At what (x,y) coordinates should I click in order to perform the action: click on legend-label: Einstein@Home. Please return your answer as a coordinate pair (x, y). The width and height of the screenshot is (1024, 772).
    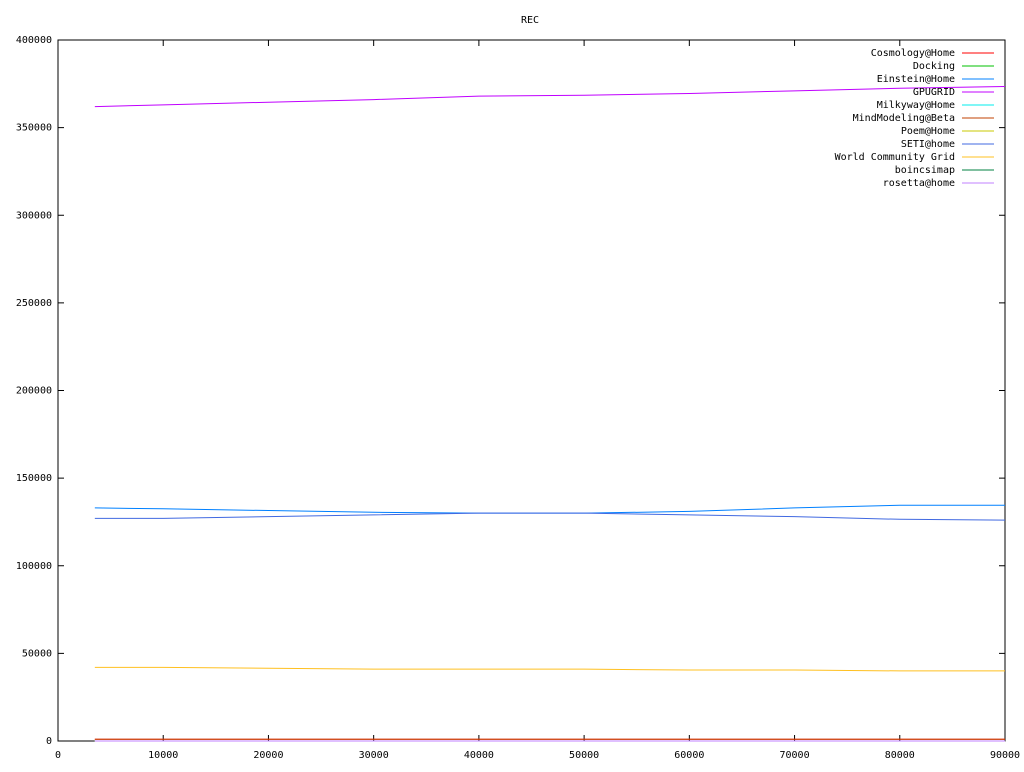
    Looking at the image, I should click on (916, 79).